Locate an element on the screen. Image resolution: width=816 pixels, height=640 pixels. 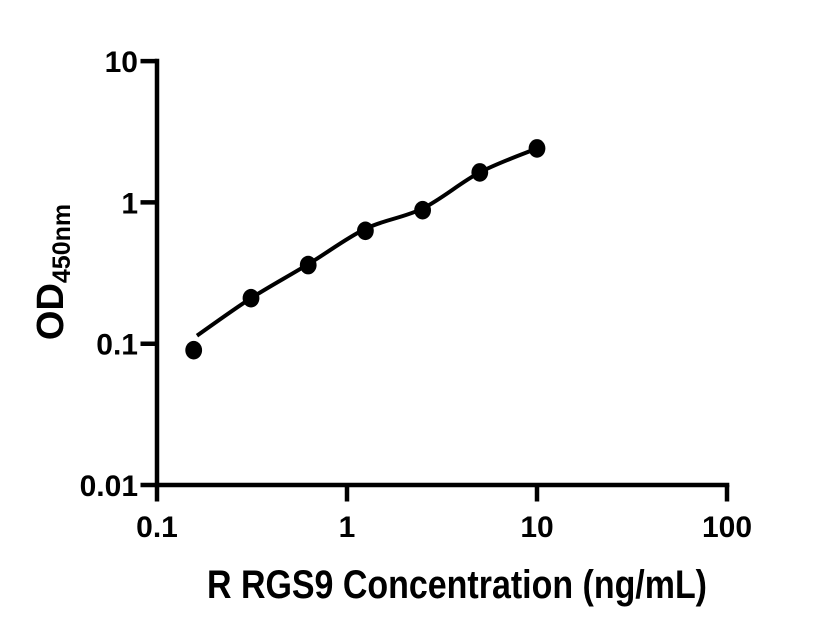
y-axis-title: OD450nm is located at coordinates (53, 272).